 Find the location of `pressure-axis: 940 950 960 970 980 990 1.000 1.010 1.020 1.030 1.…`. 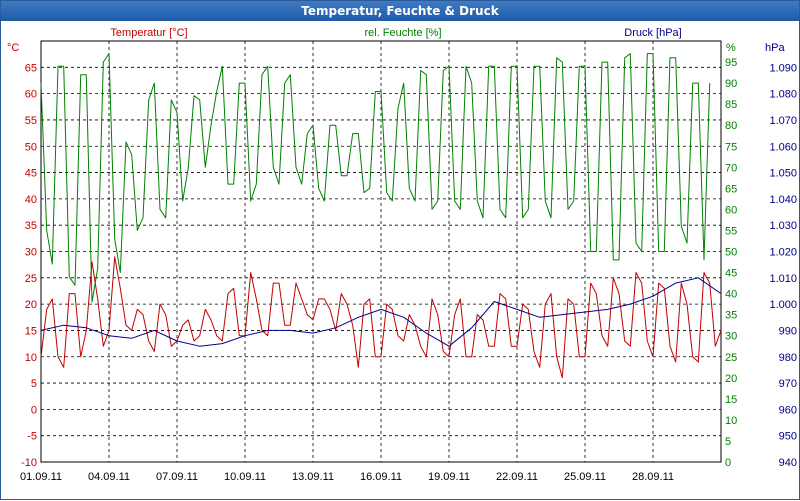

pressure-axis: 940 950 960 970 980 990 1.000 1.010 1.020 1.030 1.… is located at coordinates (783, 265).